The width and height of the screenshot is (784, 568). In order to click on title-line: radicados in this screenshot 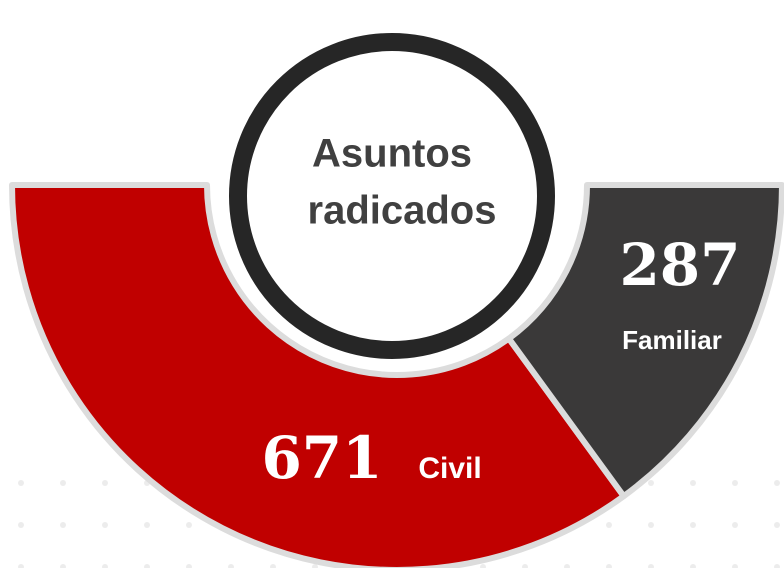, I will do `click(402, 211)`.